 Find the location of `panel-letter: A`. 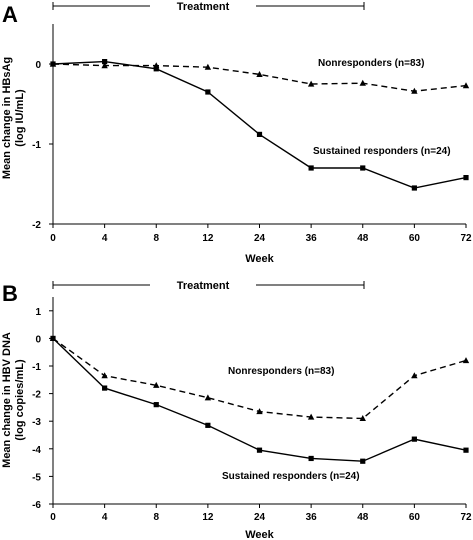

panel-letter: A is located at coordinates (10, 14).